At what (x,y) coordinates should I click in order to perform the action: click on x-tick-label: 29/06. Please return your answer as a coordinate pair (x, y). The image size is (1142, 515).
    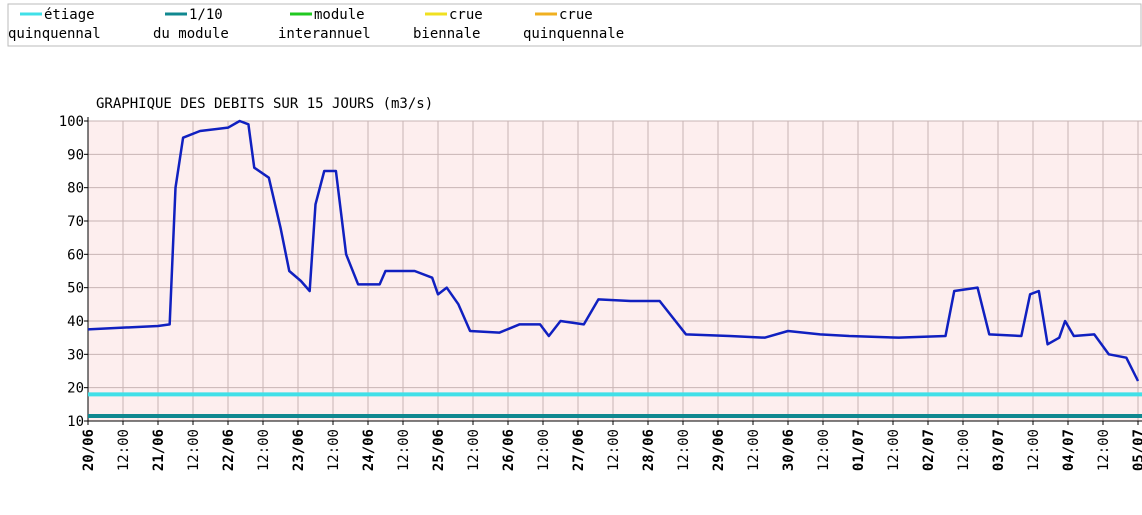
    Looking at the image, I should click on (719, 450).